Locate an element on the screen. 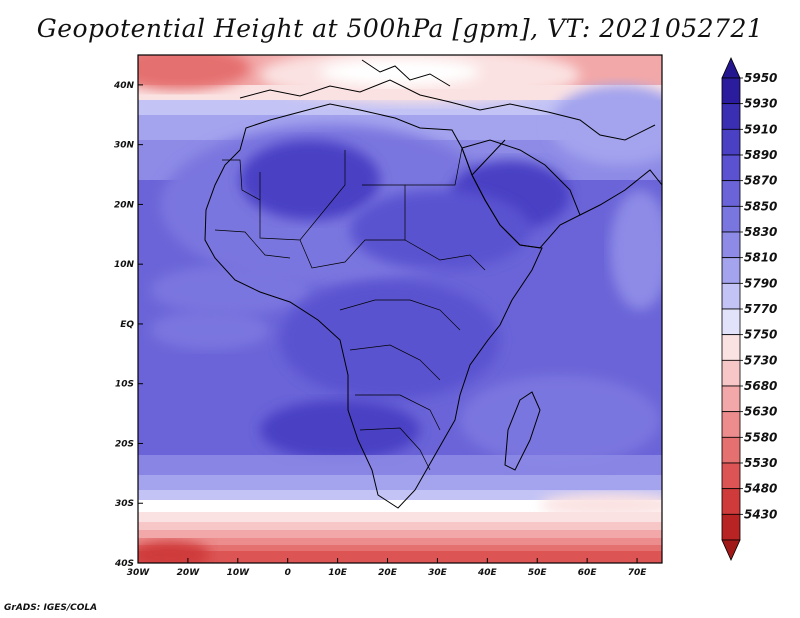  lat-tick-label: 20S is located at coordinates (124, 444).